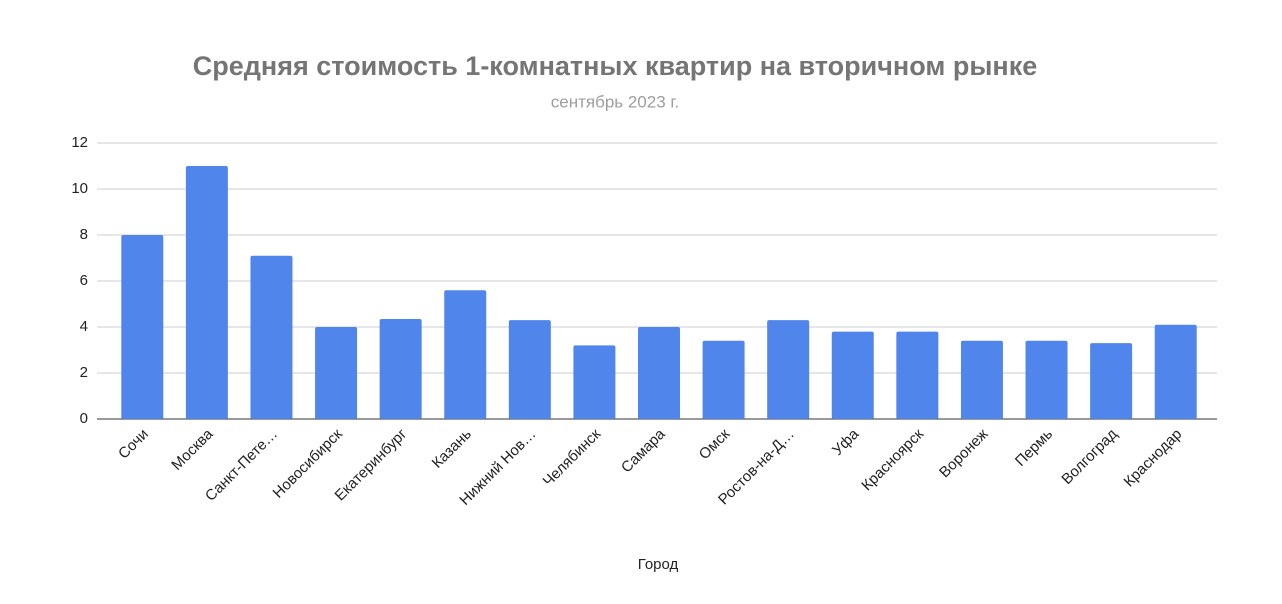 The width and height of the screenshot is (1282, 604). What do you see at coordinates (79, 188) in the screenshot?
I see `y-tick-label: 10` at bounding box center [79, 188].